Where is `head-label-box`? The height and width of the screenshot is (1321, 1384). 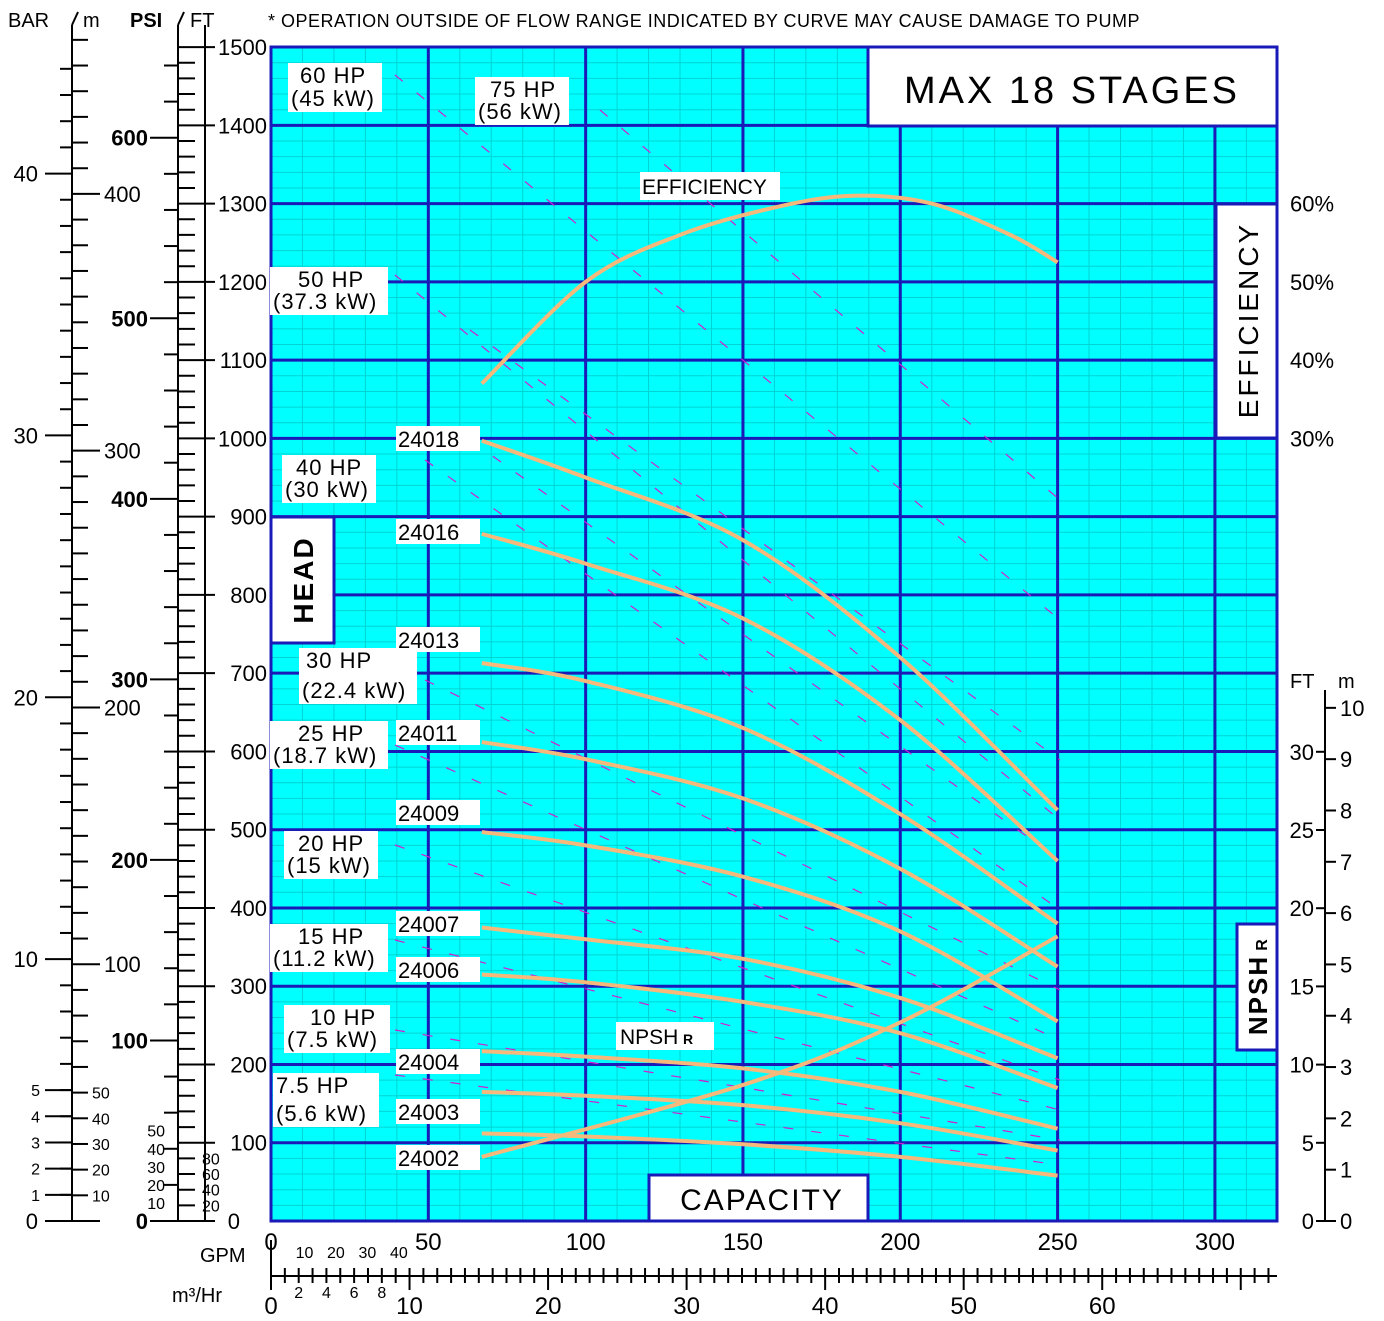
head-label-box is located at coordinates (302, 580).